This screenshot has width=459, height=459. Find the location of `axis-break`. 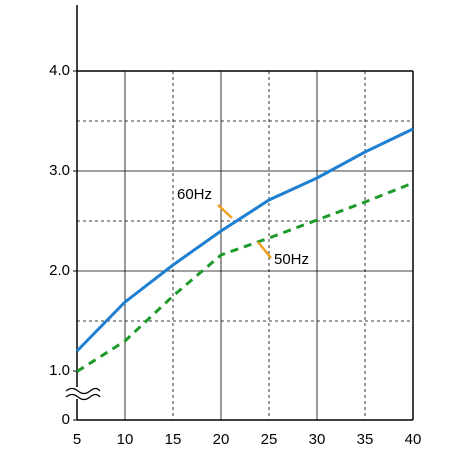

axis-break is located at coordinates (83, 394).